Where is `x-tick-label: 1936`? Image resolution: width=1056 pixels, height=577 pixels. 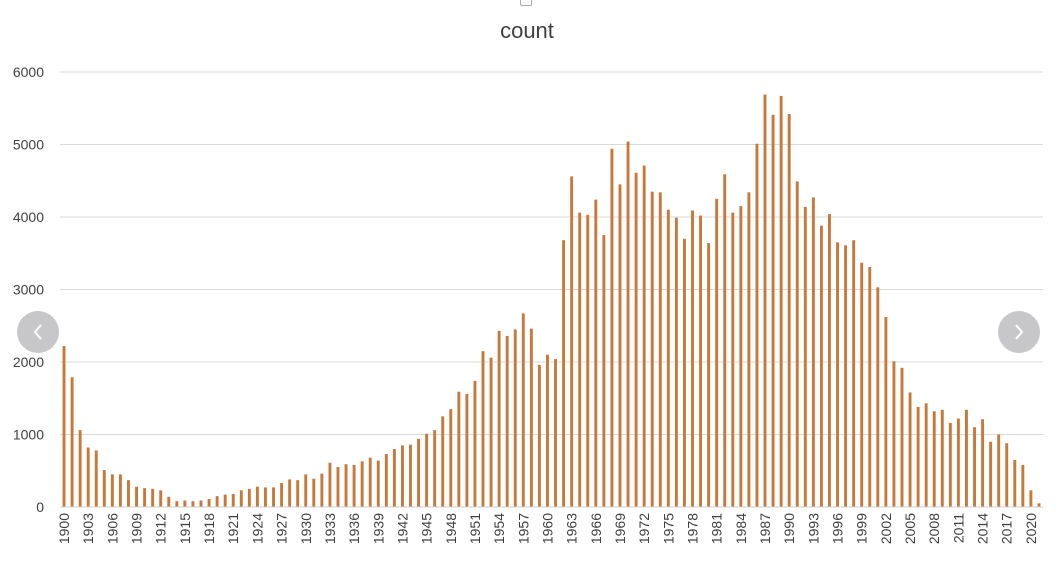 x-tick-label: 1936 is located at coordinates (354, 528).